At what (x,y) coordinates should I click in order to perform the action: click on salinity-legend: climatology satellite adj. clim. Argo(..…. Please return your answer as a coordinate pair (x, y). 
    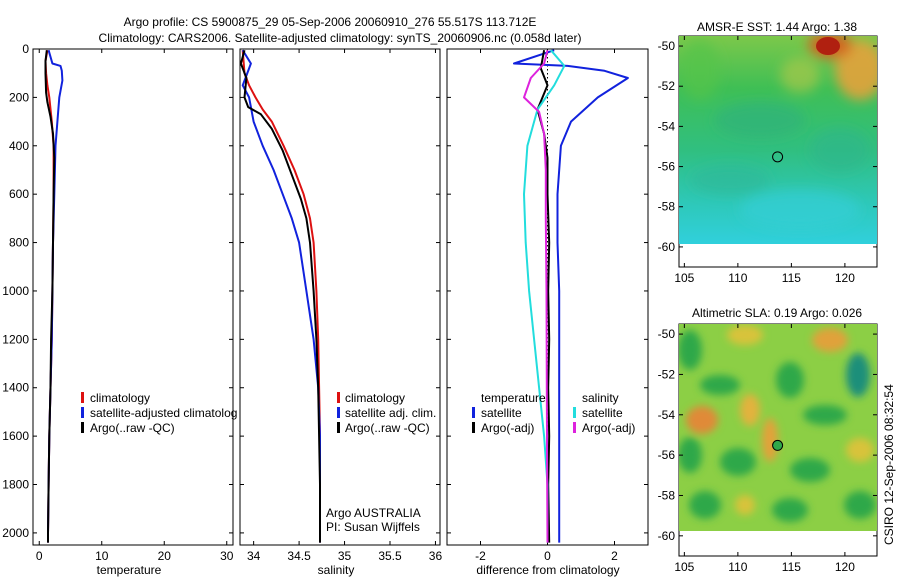
    Looking at the image, I should click on (386, 413).